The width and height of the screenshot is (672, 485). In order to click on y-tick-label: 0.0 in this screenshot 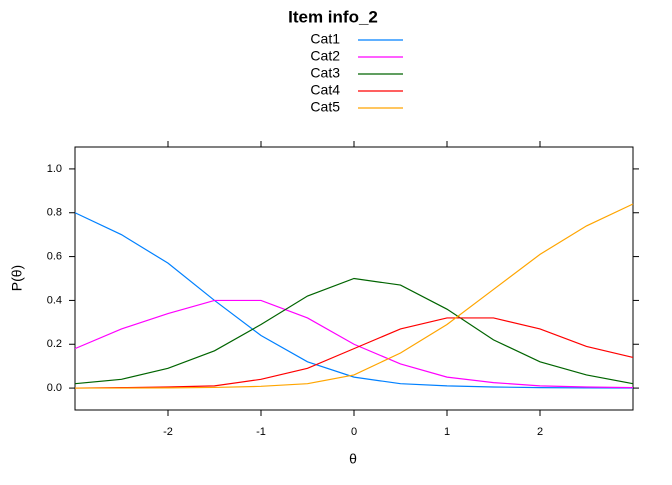, I will do `click(54, 388)`.